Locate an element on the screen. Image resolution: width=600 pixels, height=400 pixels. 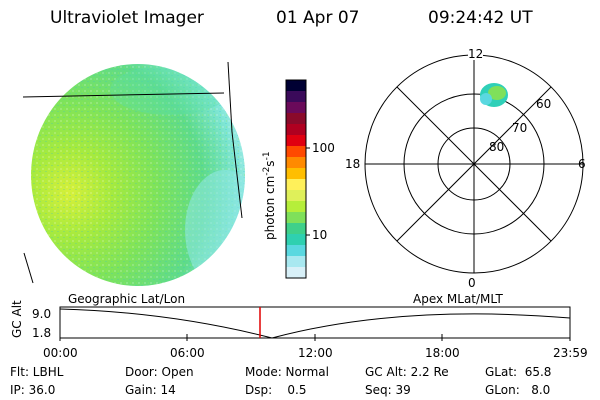
seq-status: Seq: 39 is located at coordinates (388, 390).